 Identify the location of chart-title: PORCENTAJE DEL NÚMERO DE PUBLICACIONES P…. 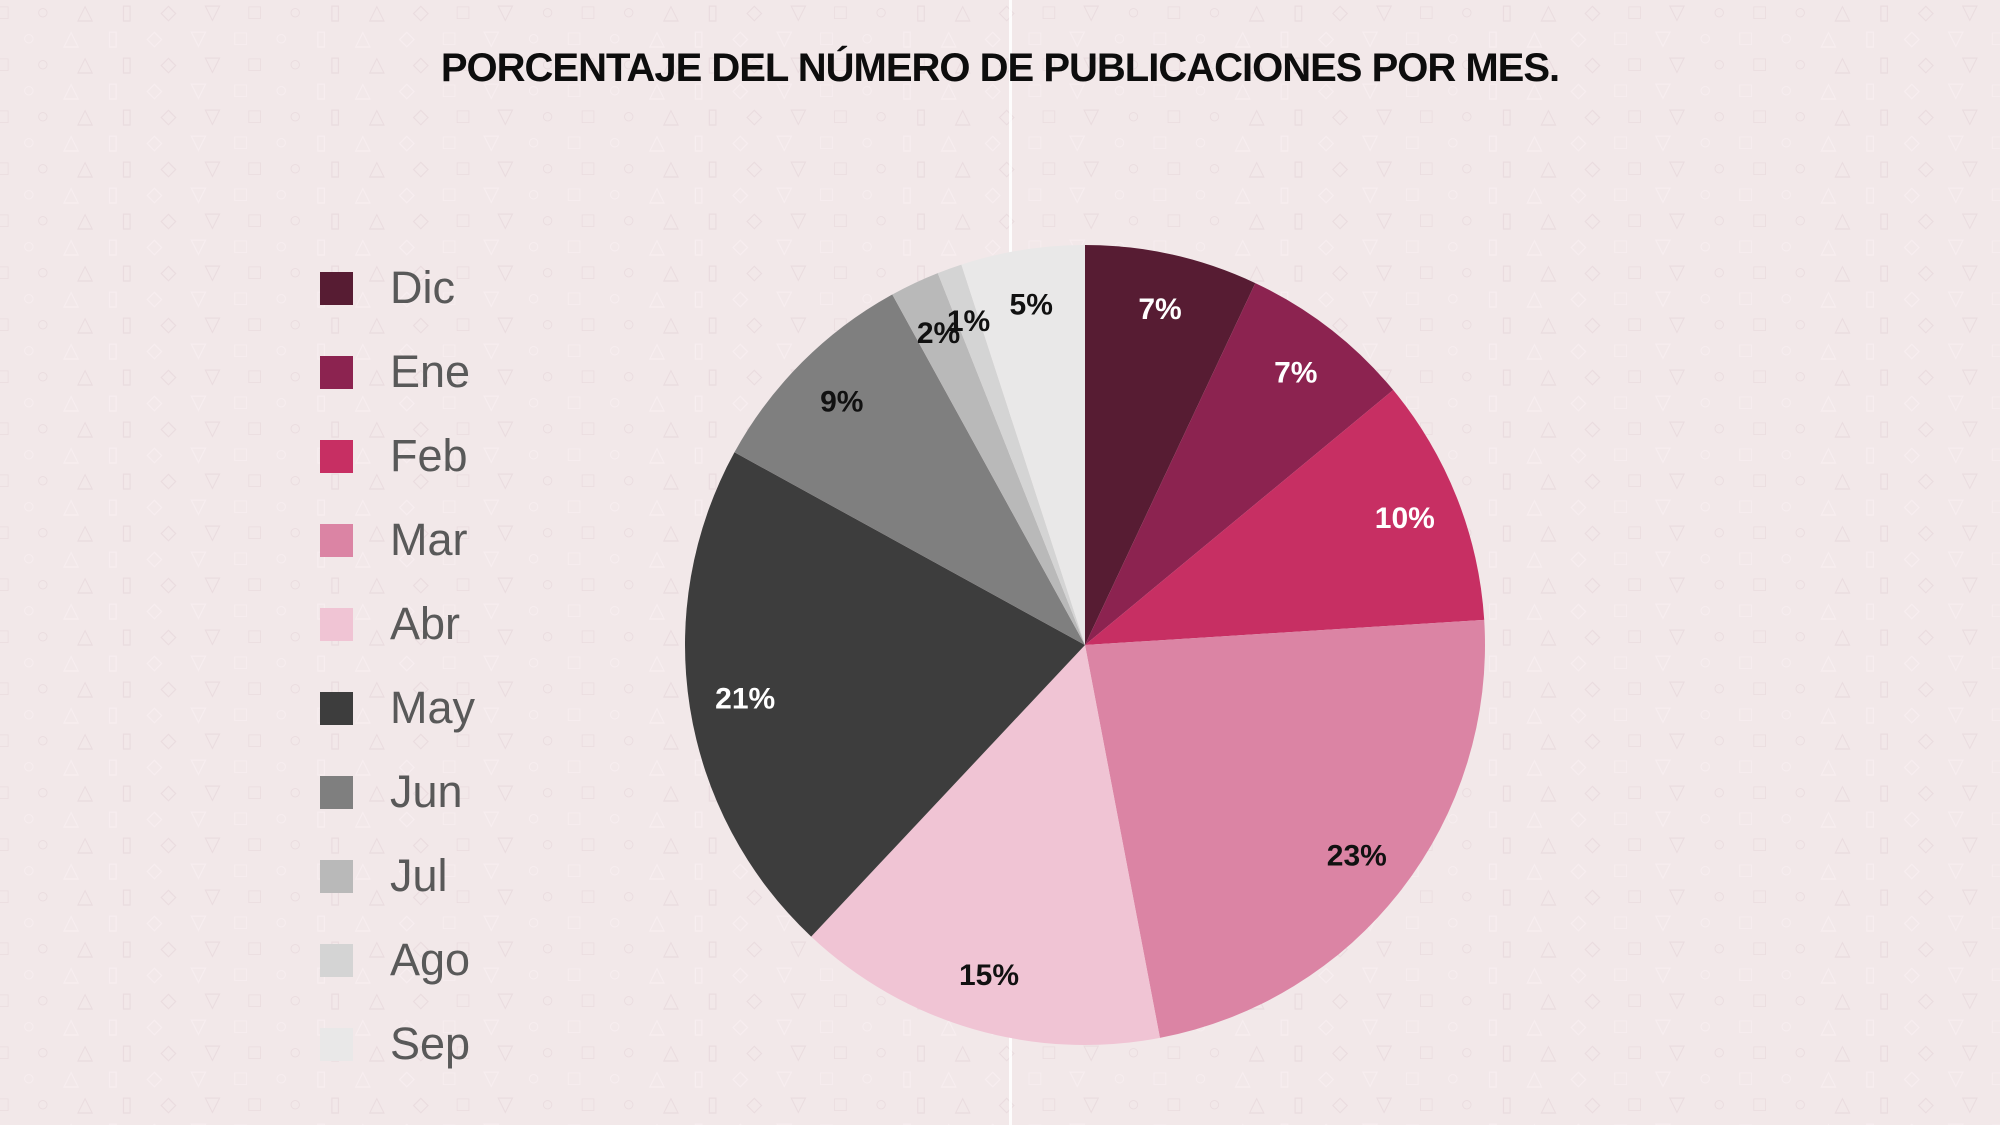
(1000, 68).